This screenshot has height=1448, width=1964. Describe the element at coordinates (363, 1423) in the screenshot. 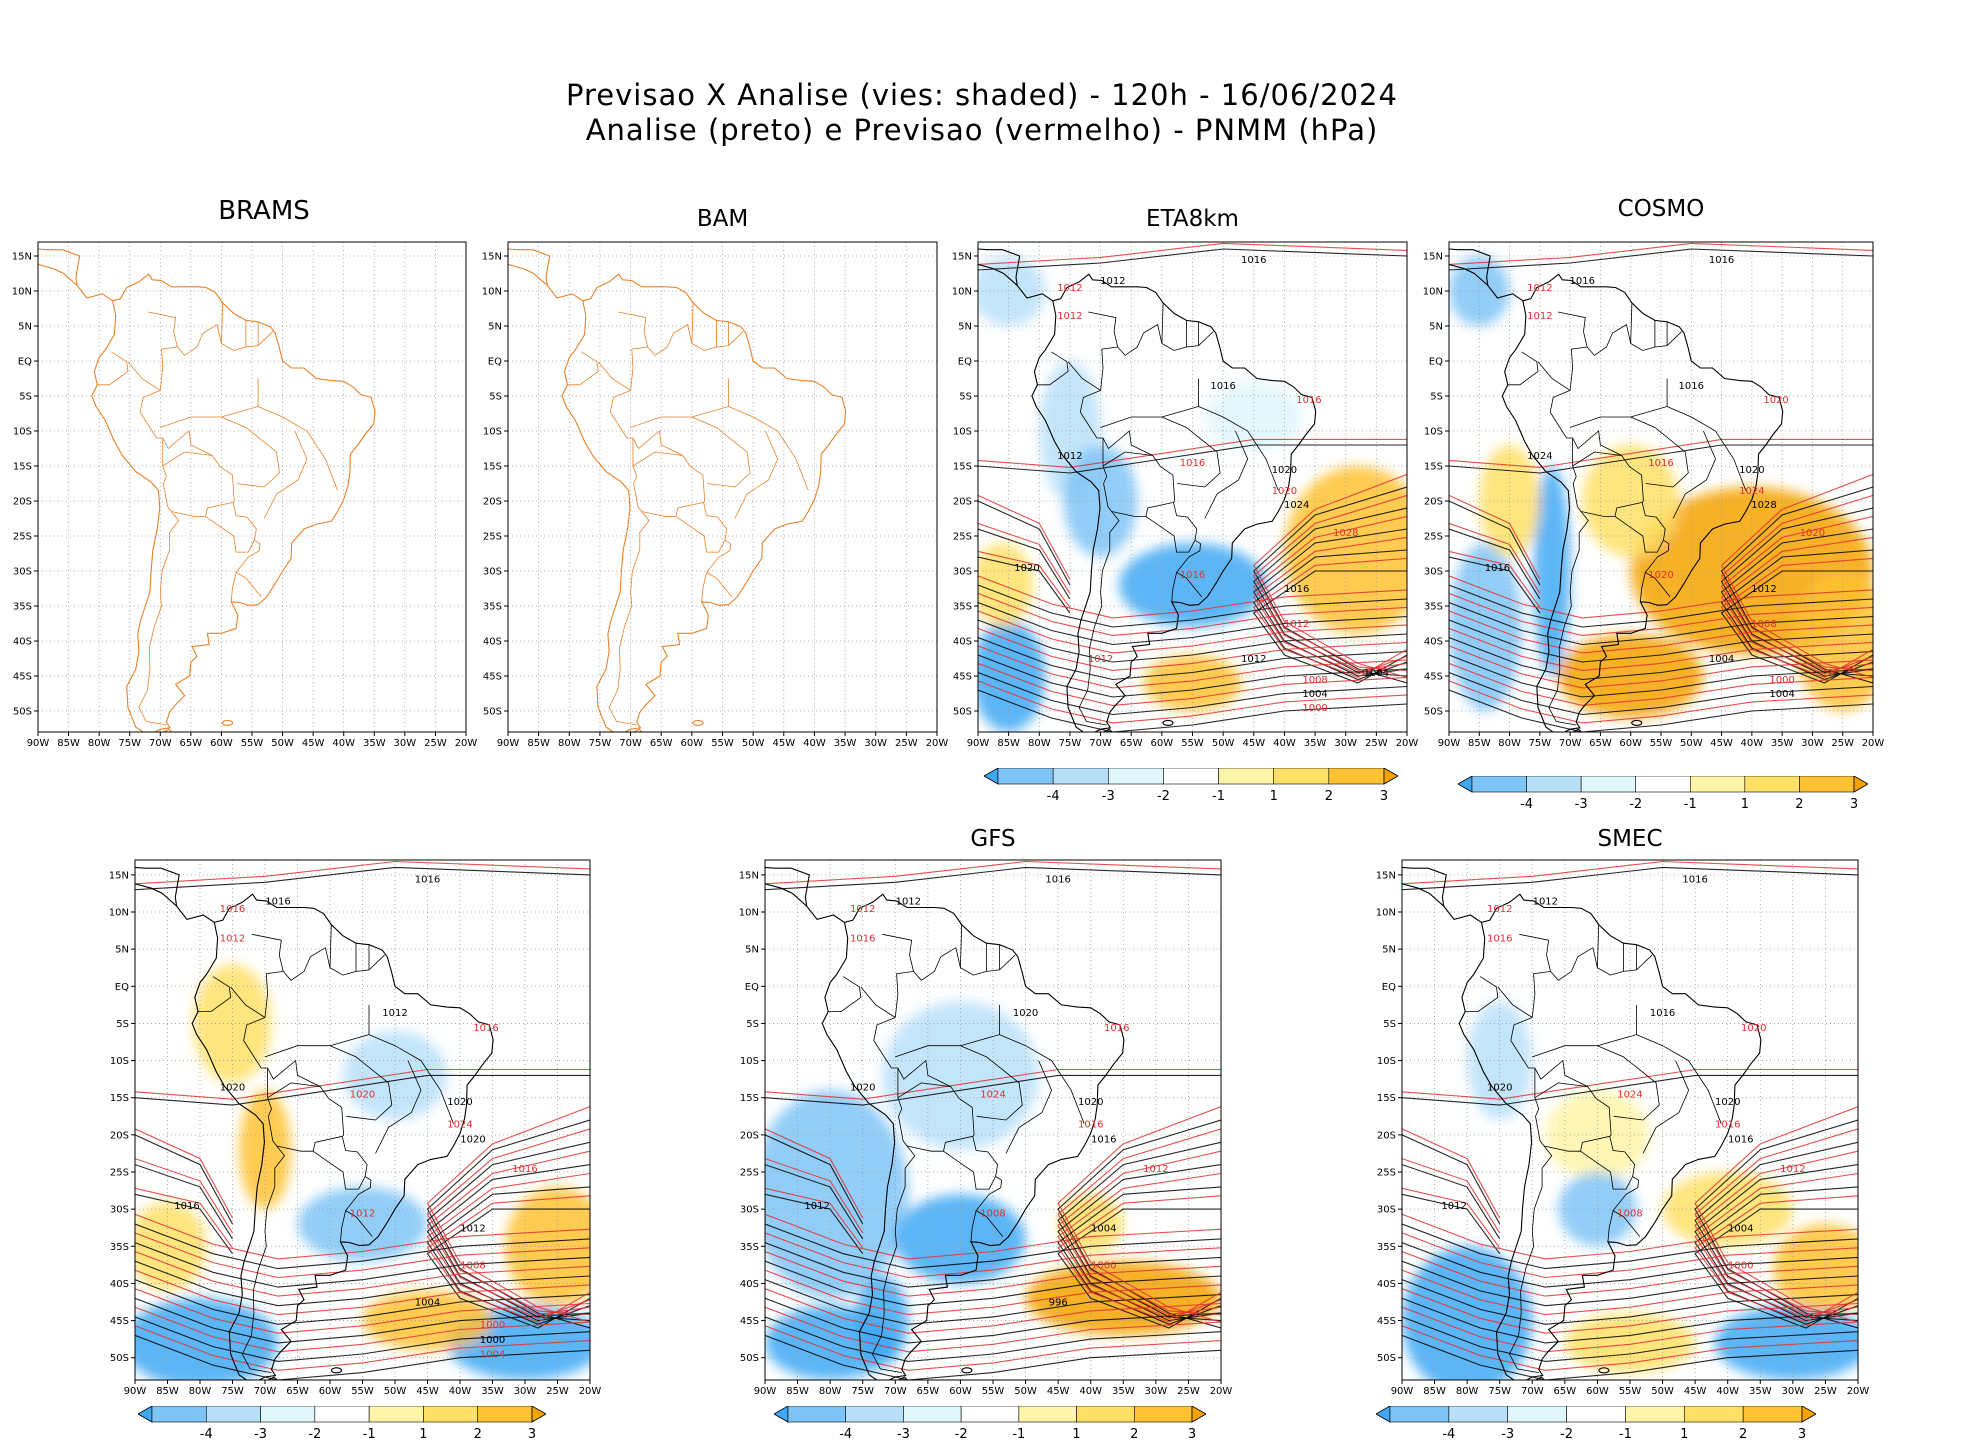

I see `colorbar-svg: -4-3-2-11234` at that location.